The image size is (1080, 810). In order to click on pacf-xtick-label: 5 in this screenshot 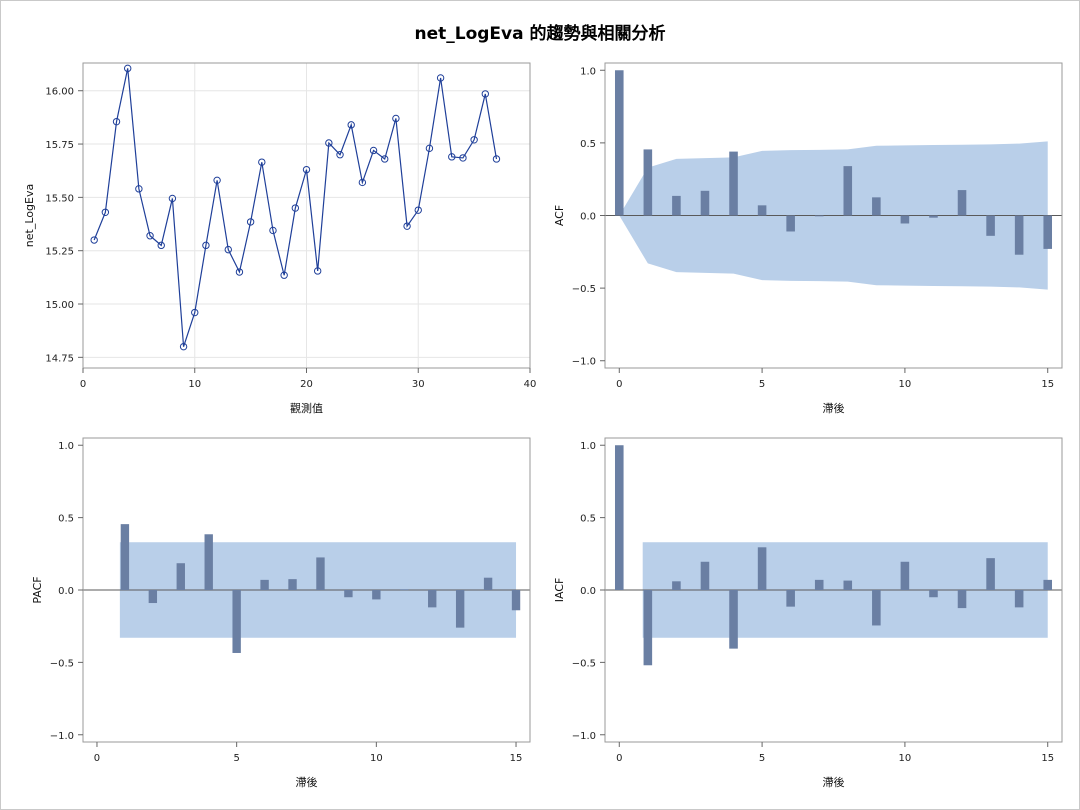, I will do `click(236, 758)`.